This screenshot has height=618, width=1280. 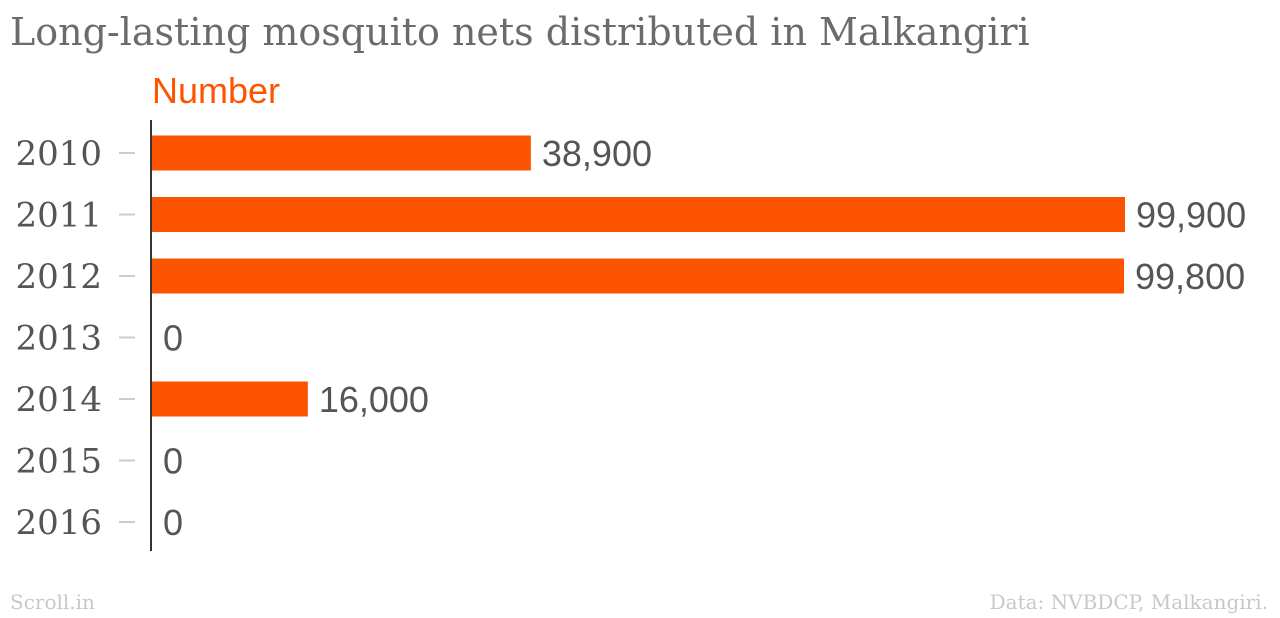 What do you see at coordinates (58, 216) in the screenshot?
I see `category-label: 2011` at bounding box center [58, 216].